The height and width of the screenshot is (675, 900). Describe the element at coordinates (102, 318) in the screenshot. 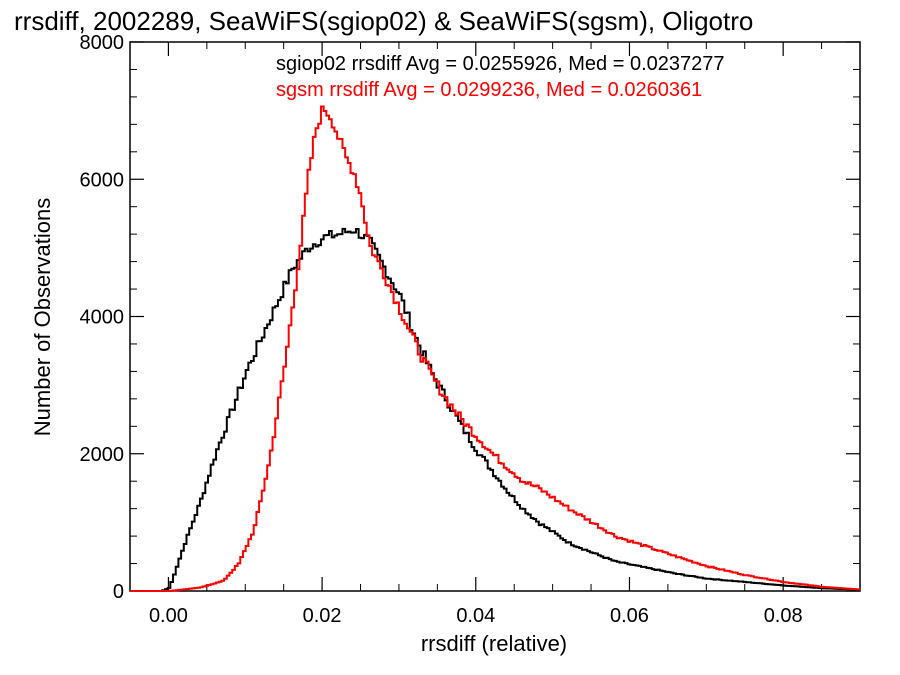

I see `y-tick-label: 4000` at that location.